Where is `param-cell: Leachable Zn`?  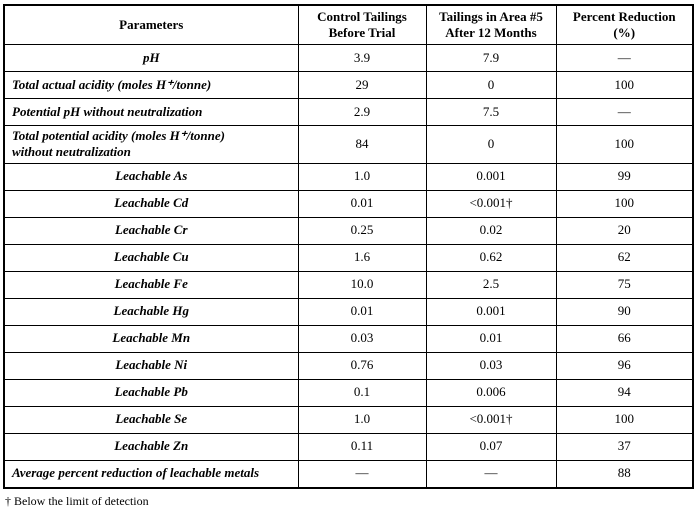 param-cell: Leachable Zn is located at coordinates (151, 446).